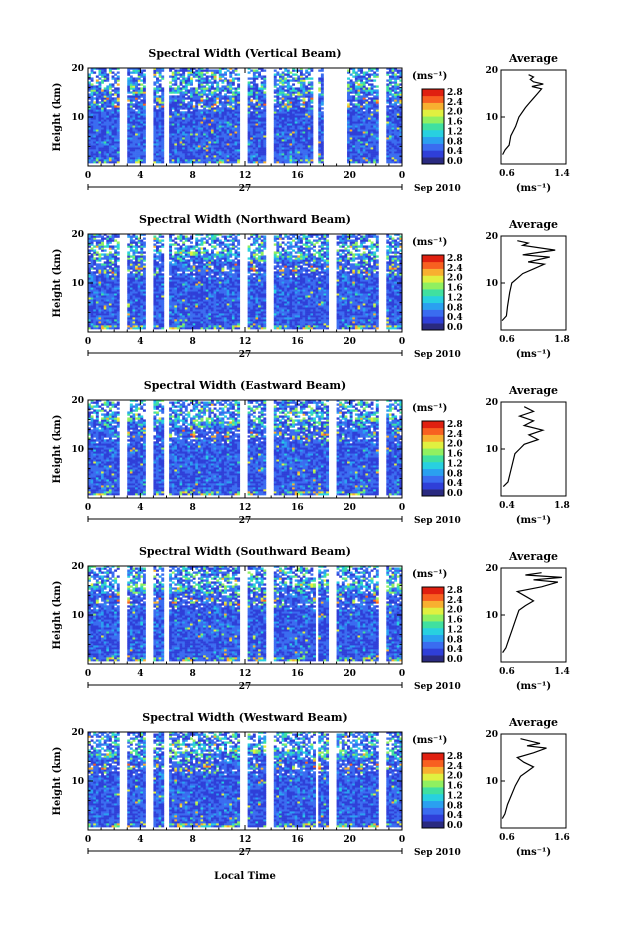 This screenshot has width=622, height=929. I want to click on colorbar-tick-label: 0.8, so click(455, 142).